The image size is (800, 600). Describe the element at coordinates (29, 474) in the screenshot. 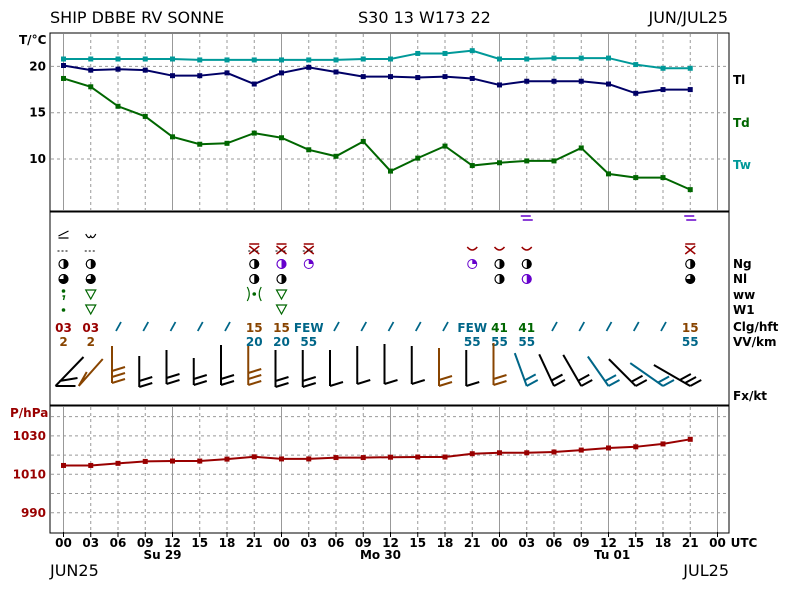

I see `pressure-tick-labels: 990 1010 1030` at that location.